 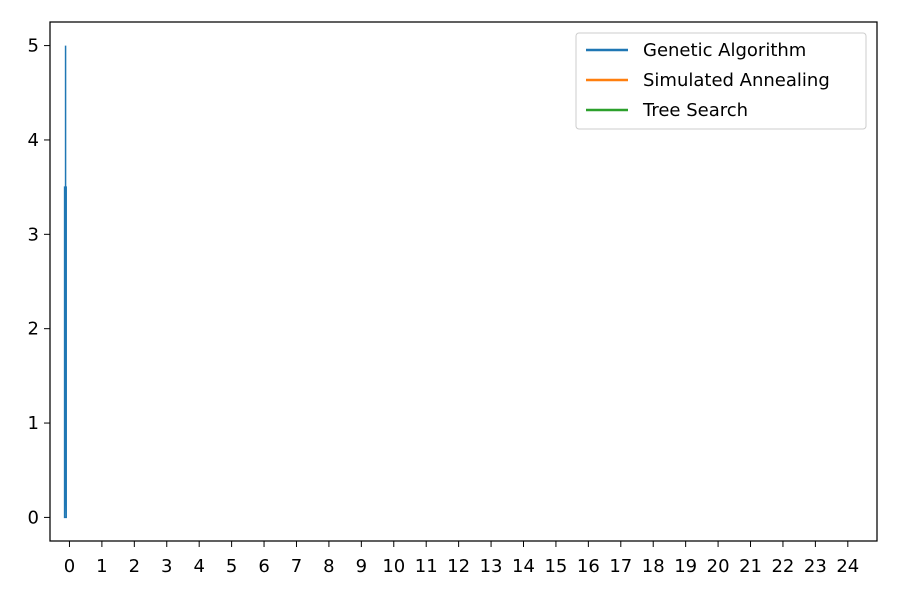 I want to click on x-tick-label: 18, so click(x=653, y=566).